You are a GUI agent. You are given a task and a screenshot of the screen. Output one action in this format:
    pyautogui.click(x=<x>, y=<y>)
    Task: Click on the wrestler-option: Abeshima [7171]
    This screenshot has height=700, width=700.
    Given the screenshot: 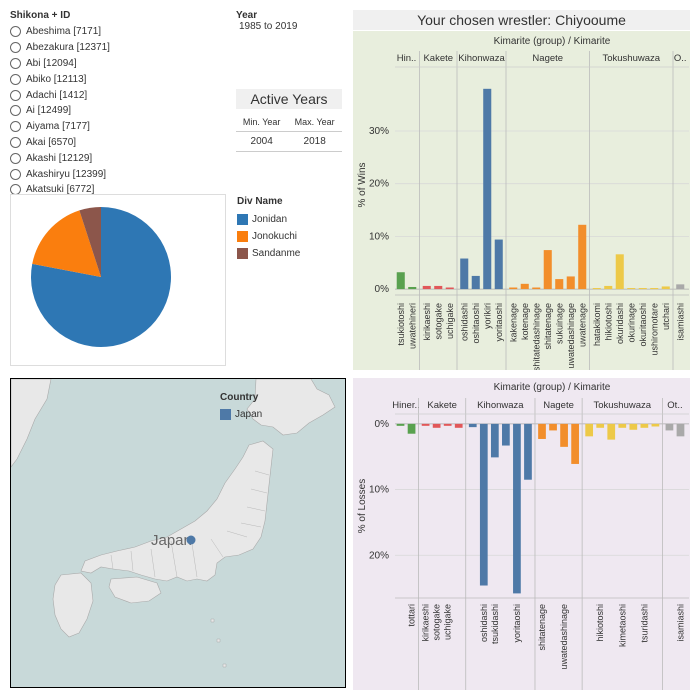 What is the action you would take?
    pyautogui.click(x=120, y=32)
    